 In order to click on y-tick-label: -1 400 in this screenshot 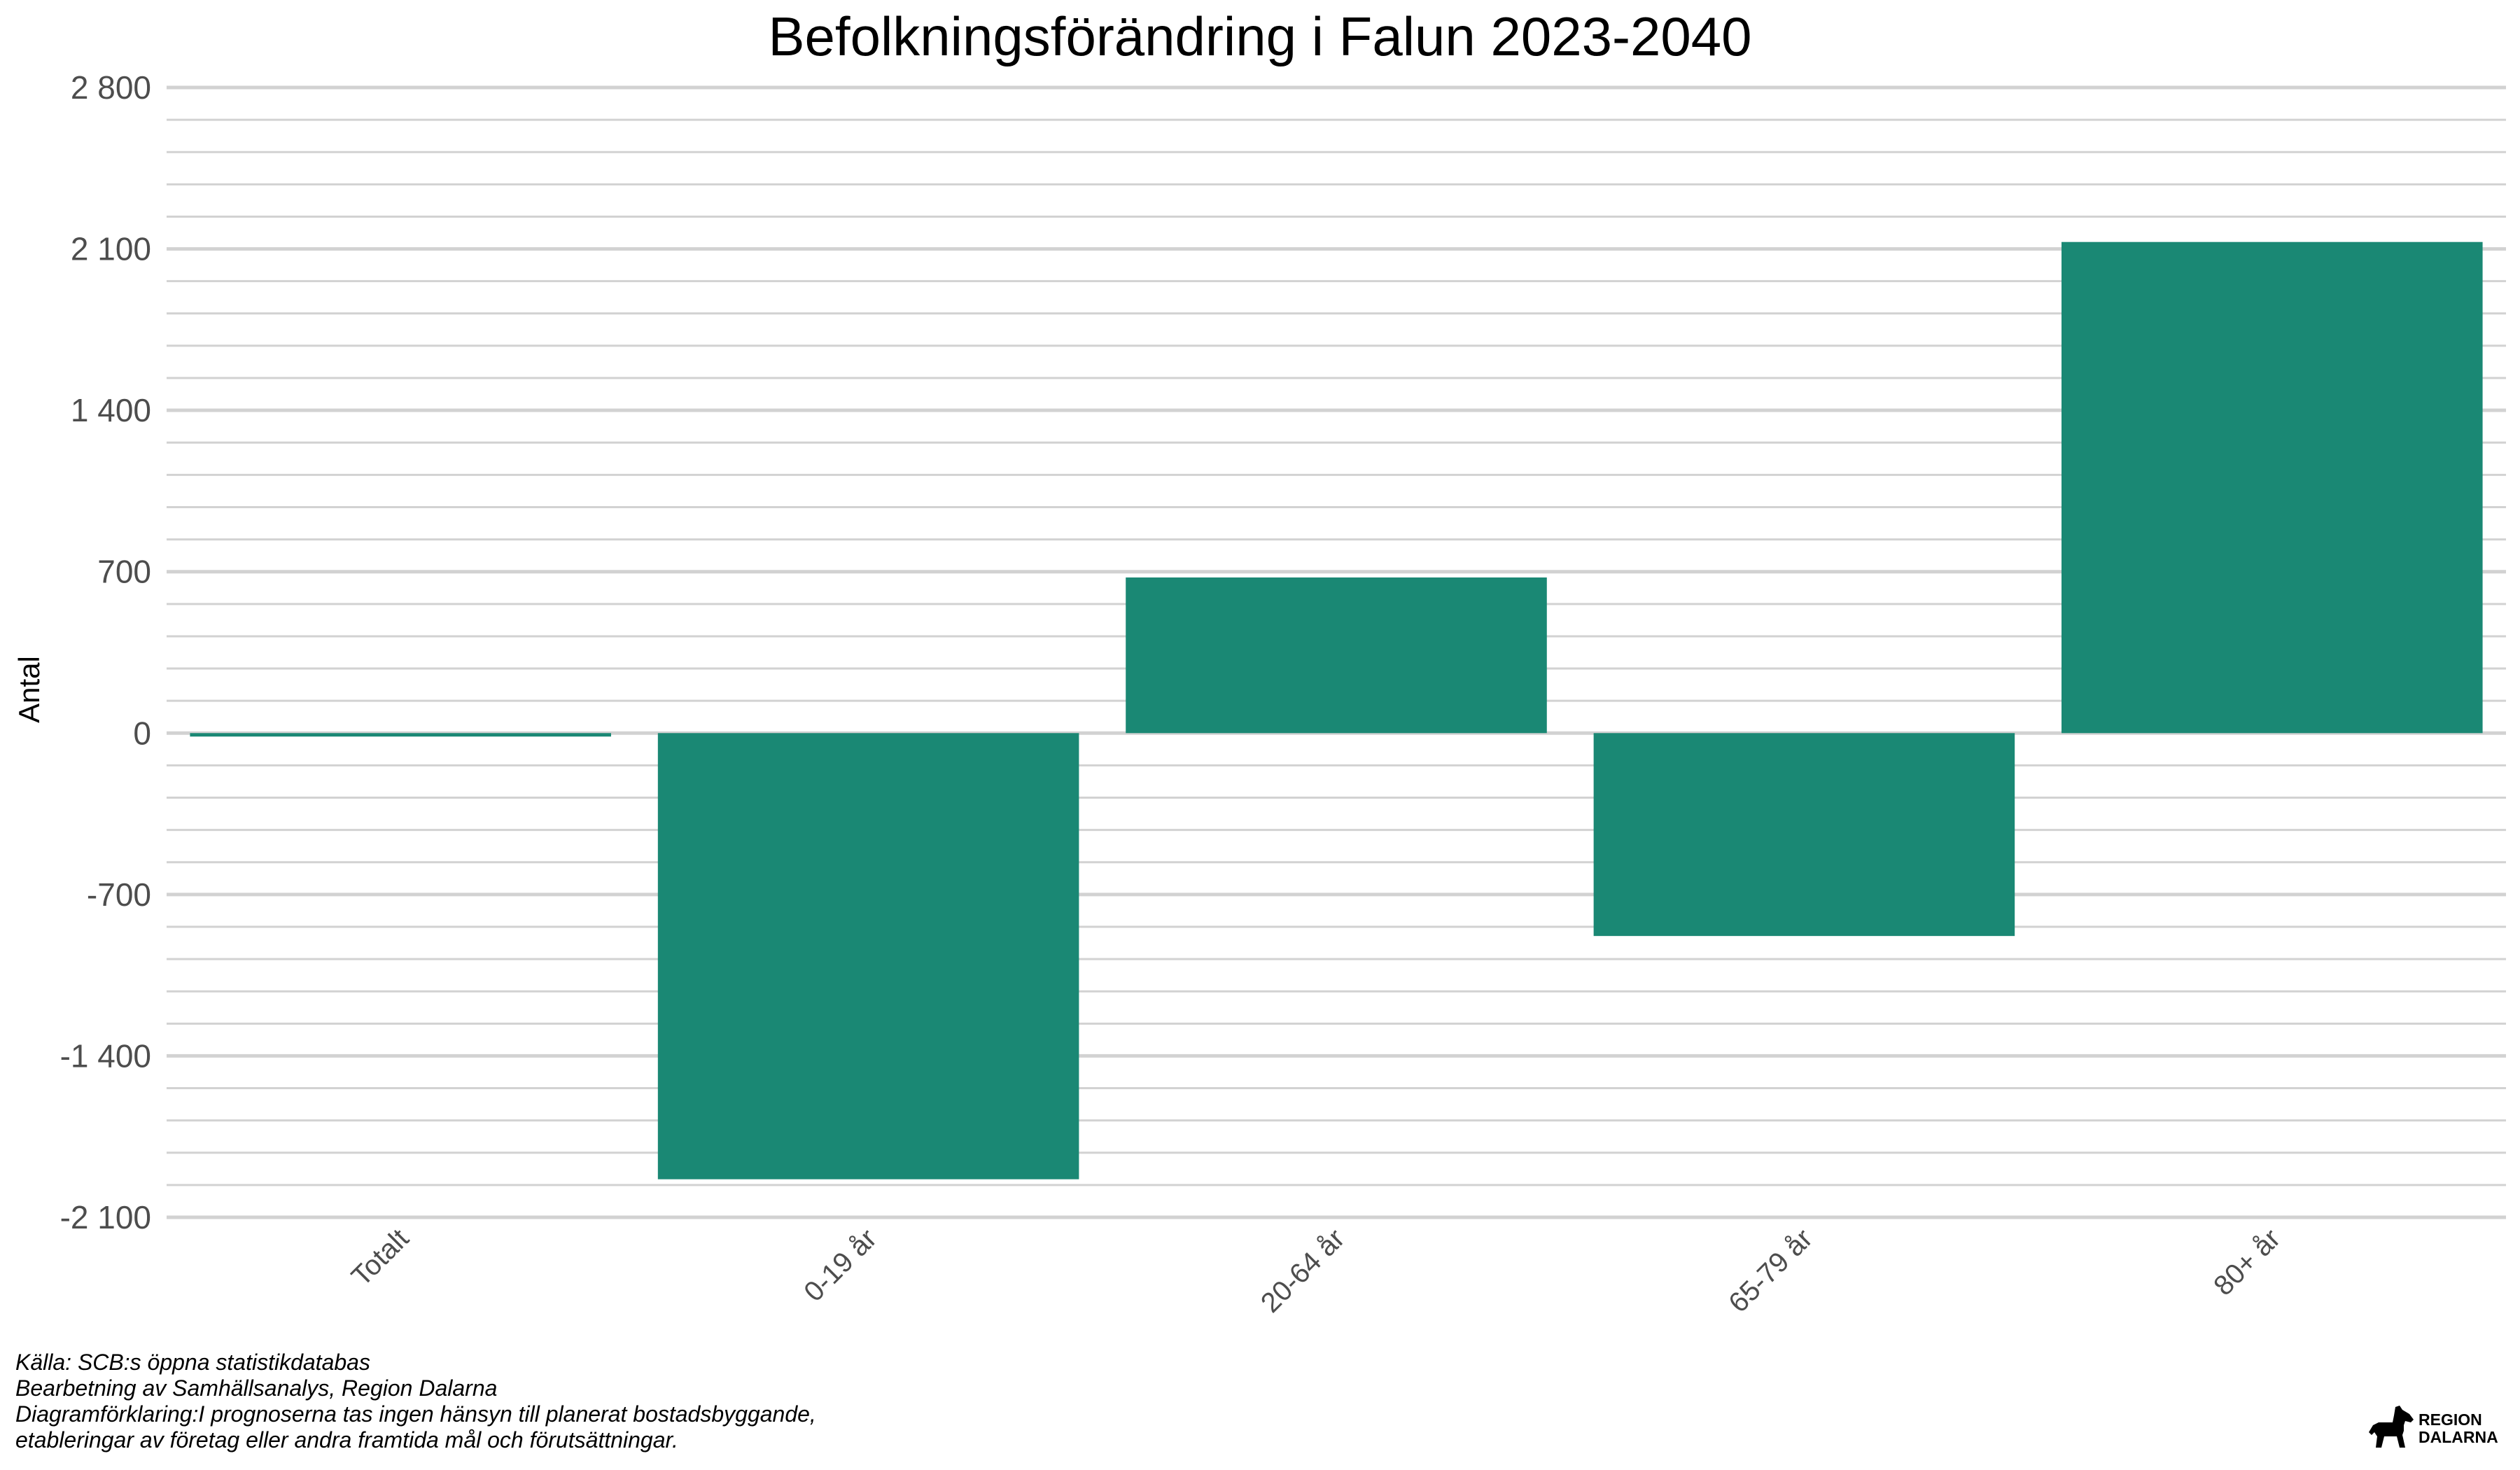, I will do `click(105, 1055)`.